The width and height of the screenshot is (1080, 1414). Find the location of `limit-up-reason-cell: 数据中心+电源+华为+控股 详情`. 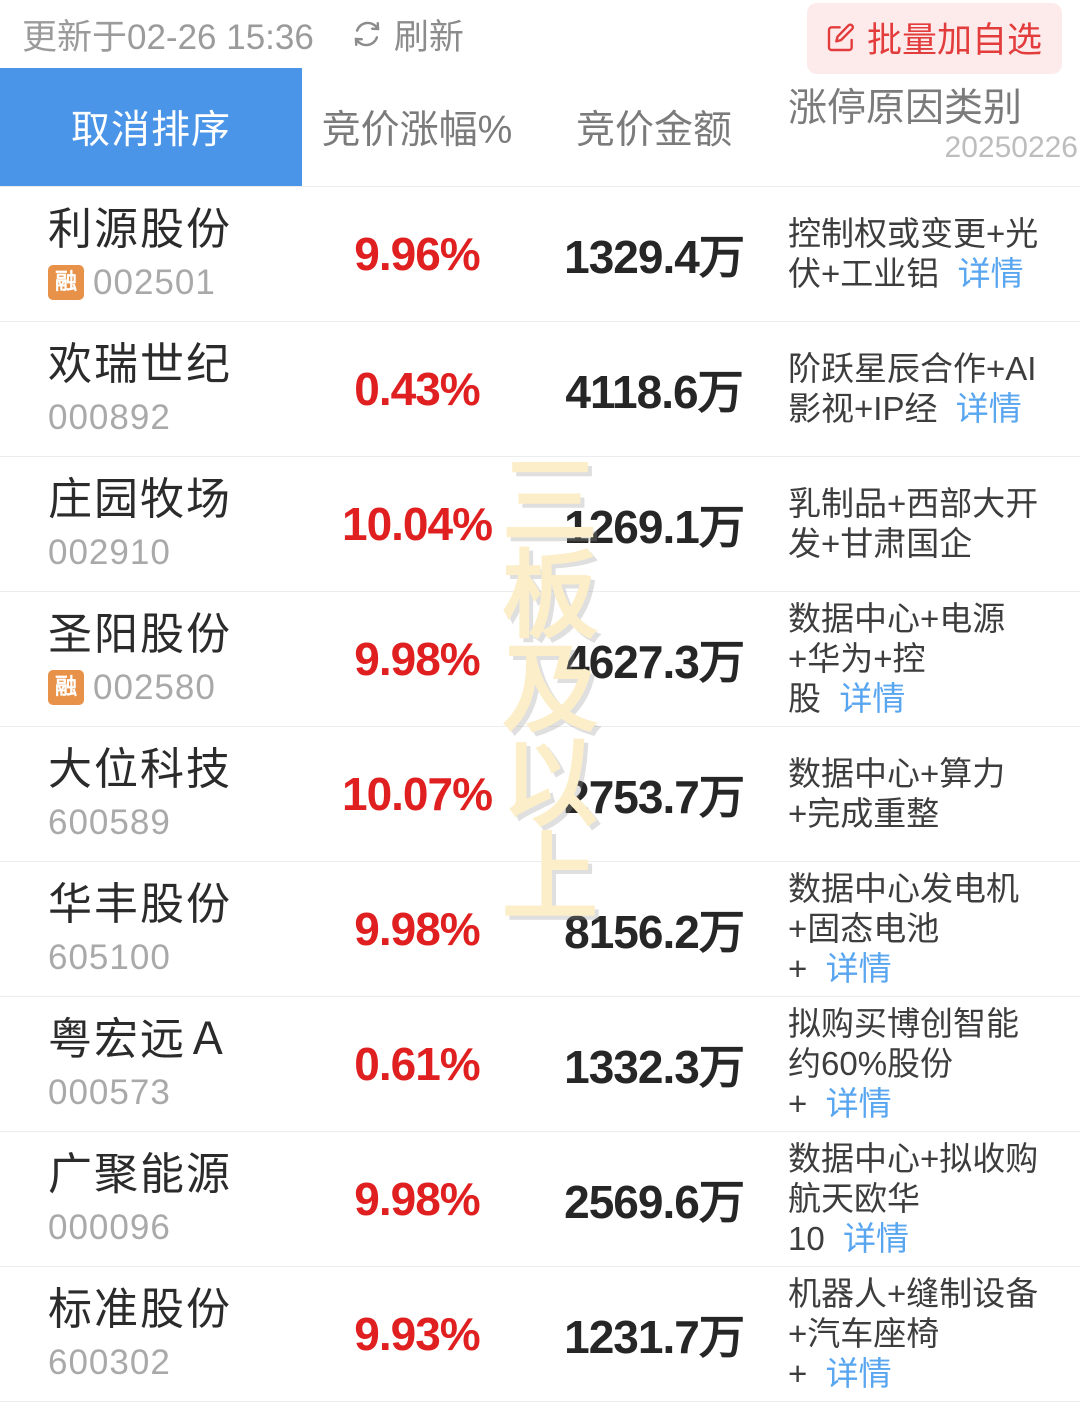

limit-up-reason-cell: 数据中心+电源+华为+控股 详情 is located at coordinates (928, 659).